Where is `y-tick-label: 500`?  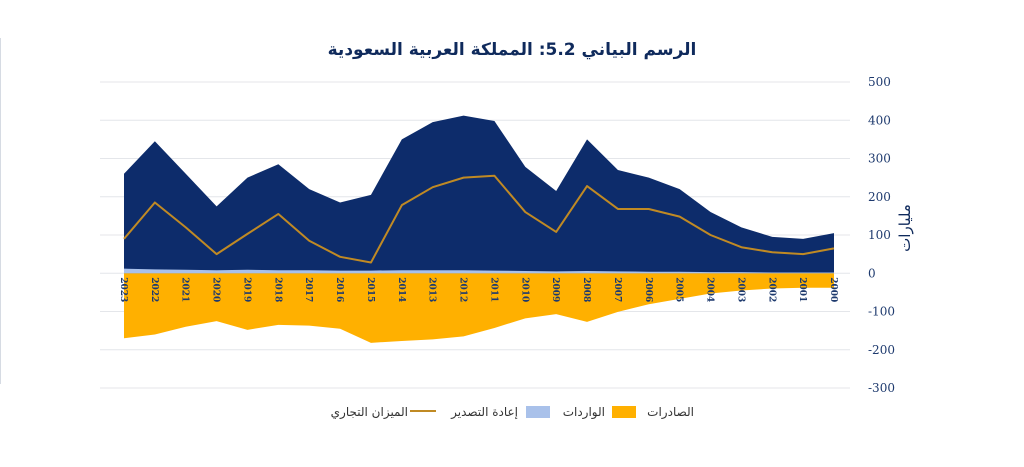 y-tick-label: 500 is located at coordinates (879, 82).